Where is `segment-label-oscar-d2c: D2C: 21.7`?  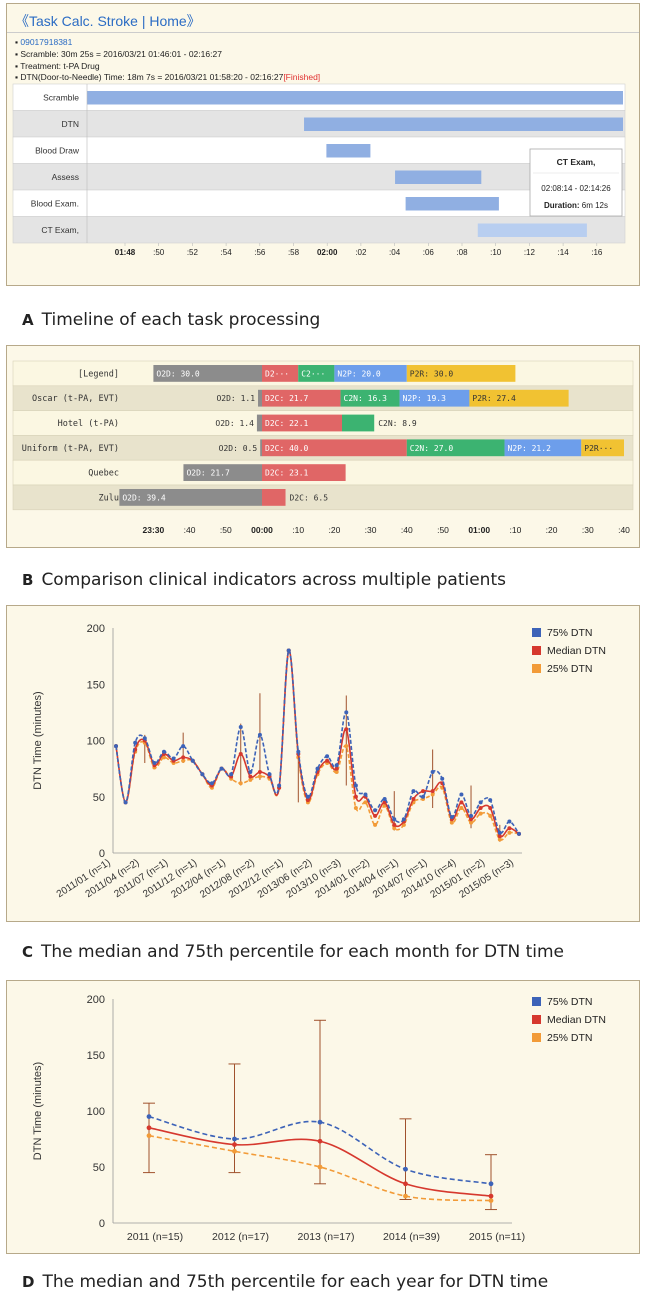
segment-label-oscar-d2c: D2C: 21.7 is located at coordinates (287, 398).